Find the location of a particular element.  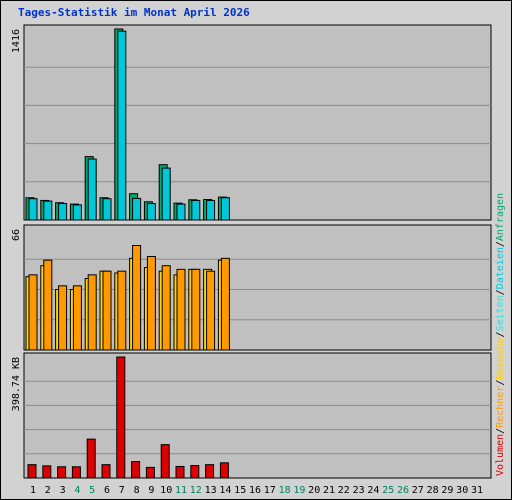

legend-volumen: Volumen is located at coordinates (500, 455).